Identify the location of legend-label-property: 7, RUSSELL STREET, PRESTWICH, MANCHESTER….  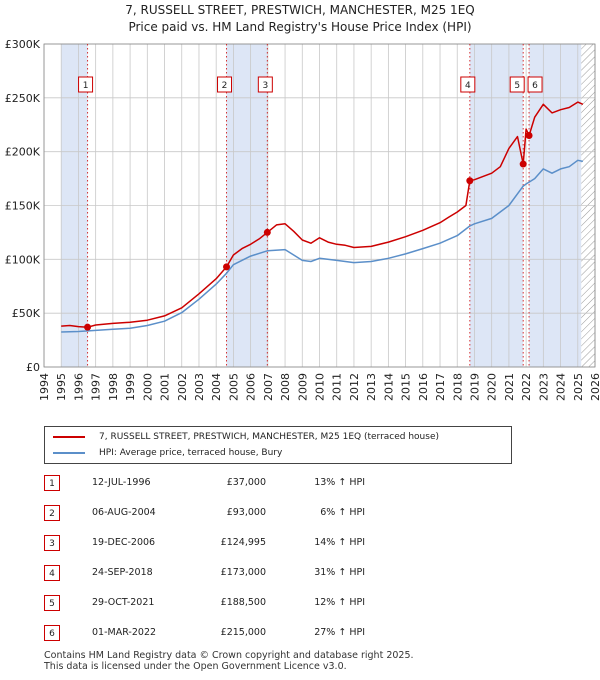
(269, 437).